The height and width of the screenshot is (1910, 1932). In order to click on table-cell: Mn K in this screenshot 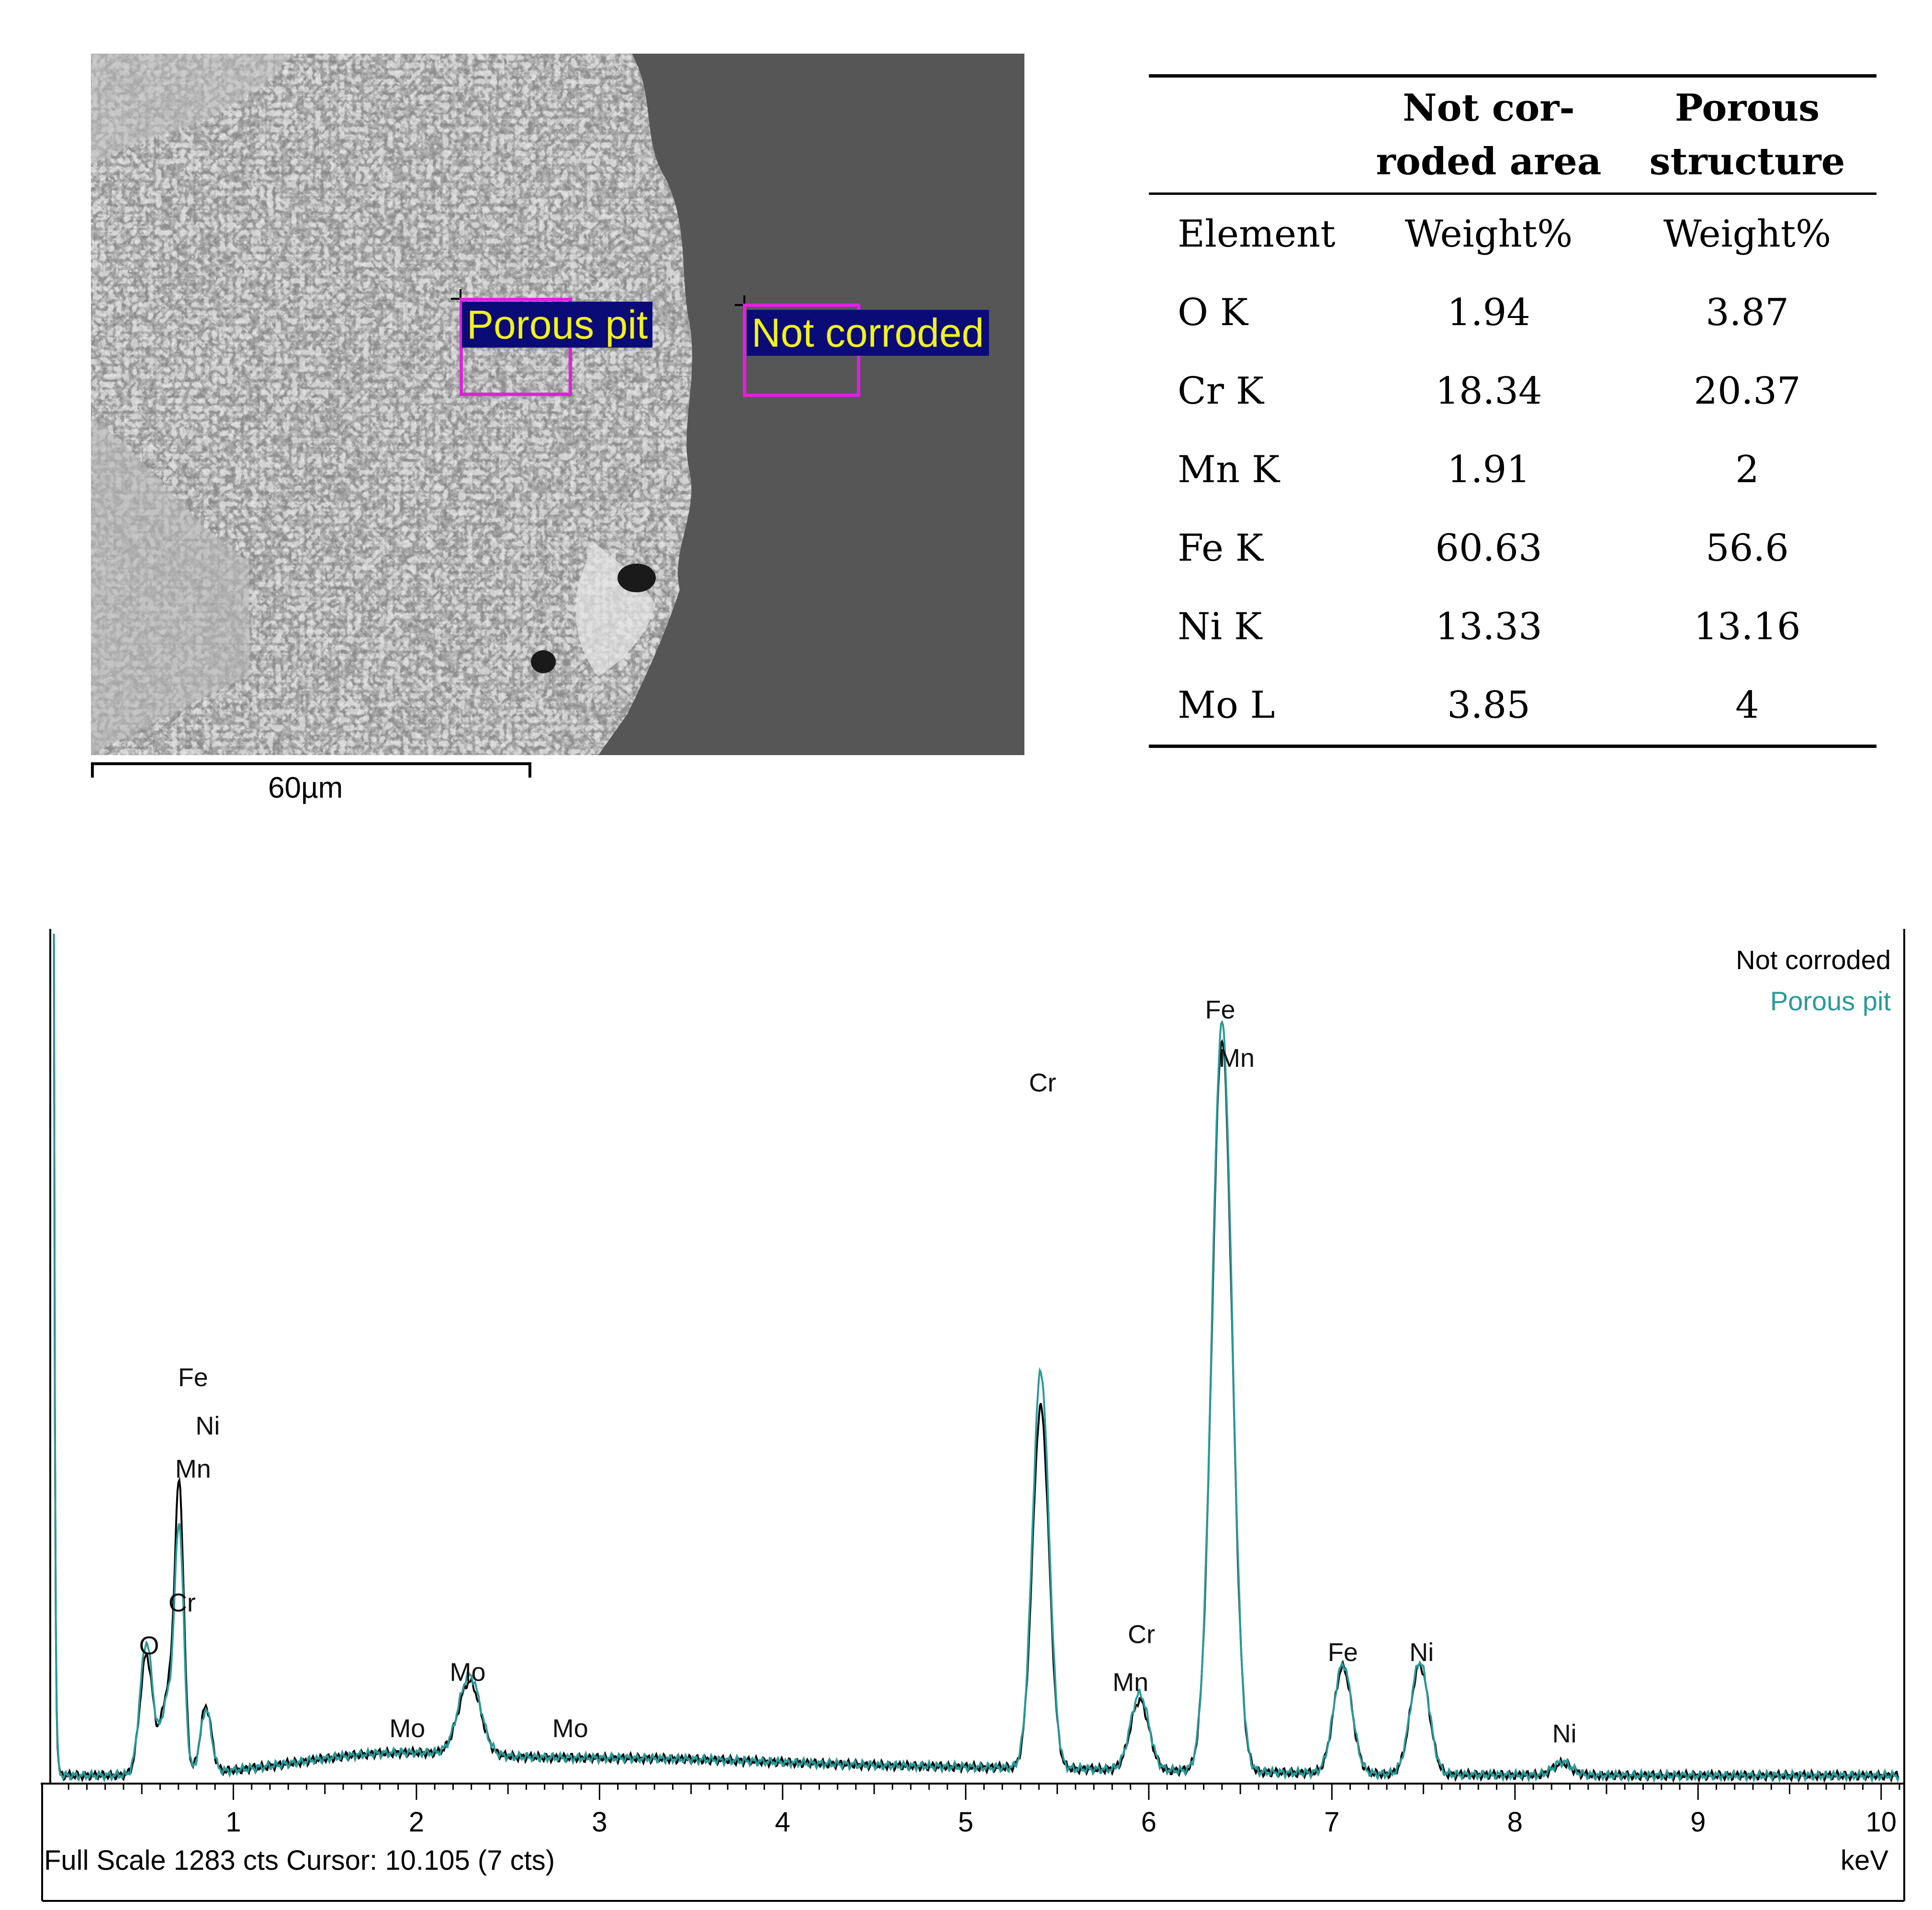, I will do `click(1229, 469)`.